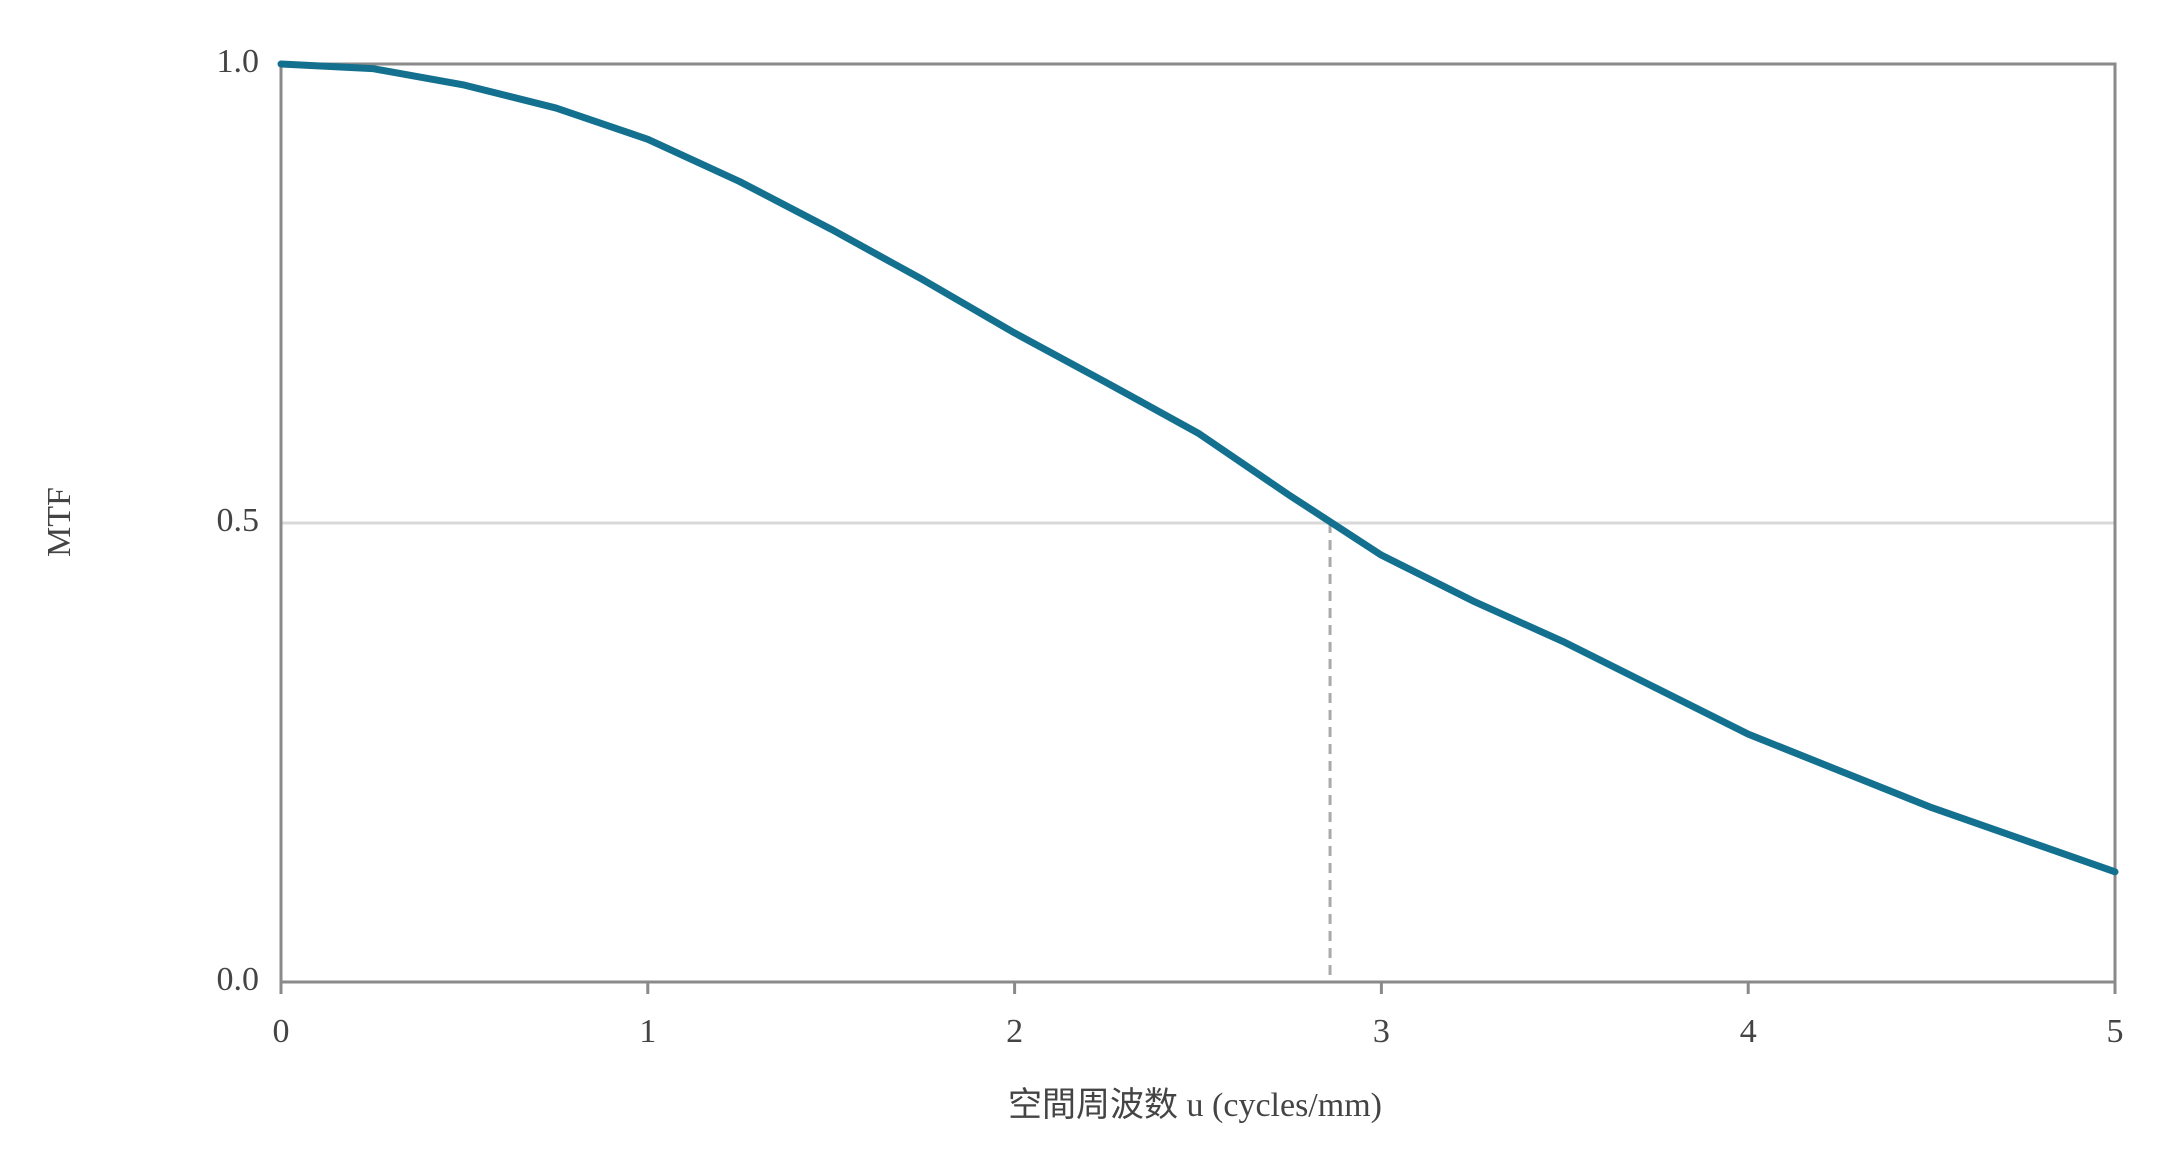 Image resolution: width=2161 pixels, height=1173 pixels. Describe the element at coordinates (281, 1031) in the screenshot. I see `x-tick-label: 0` at that location.